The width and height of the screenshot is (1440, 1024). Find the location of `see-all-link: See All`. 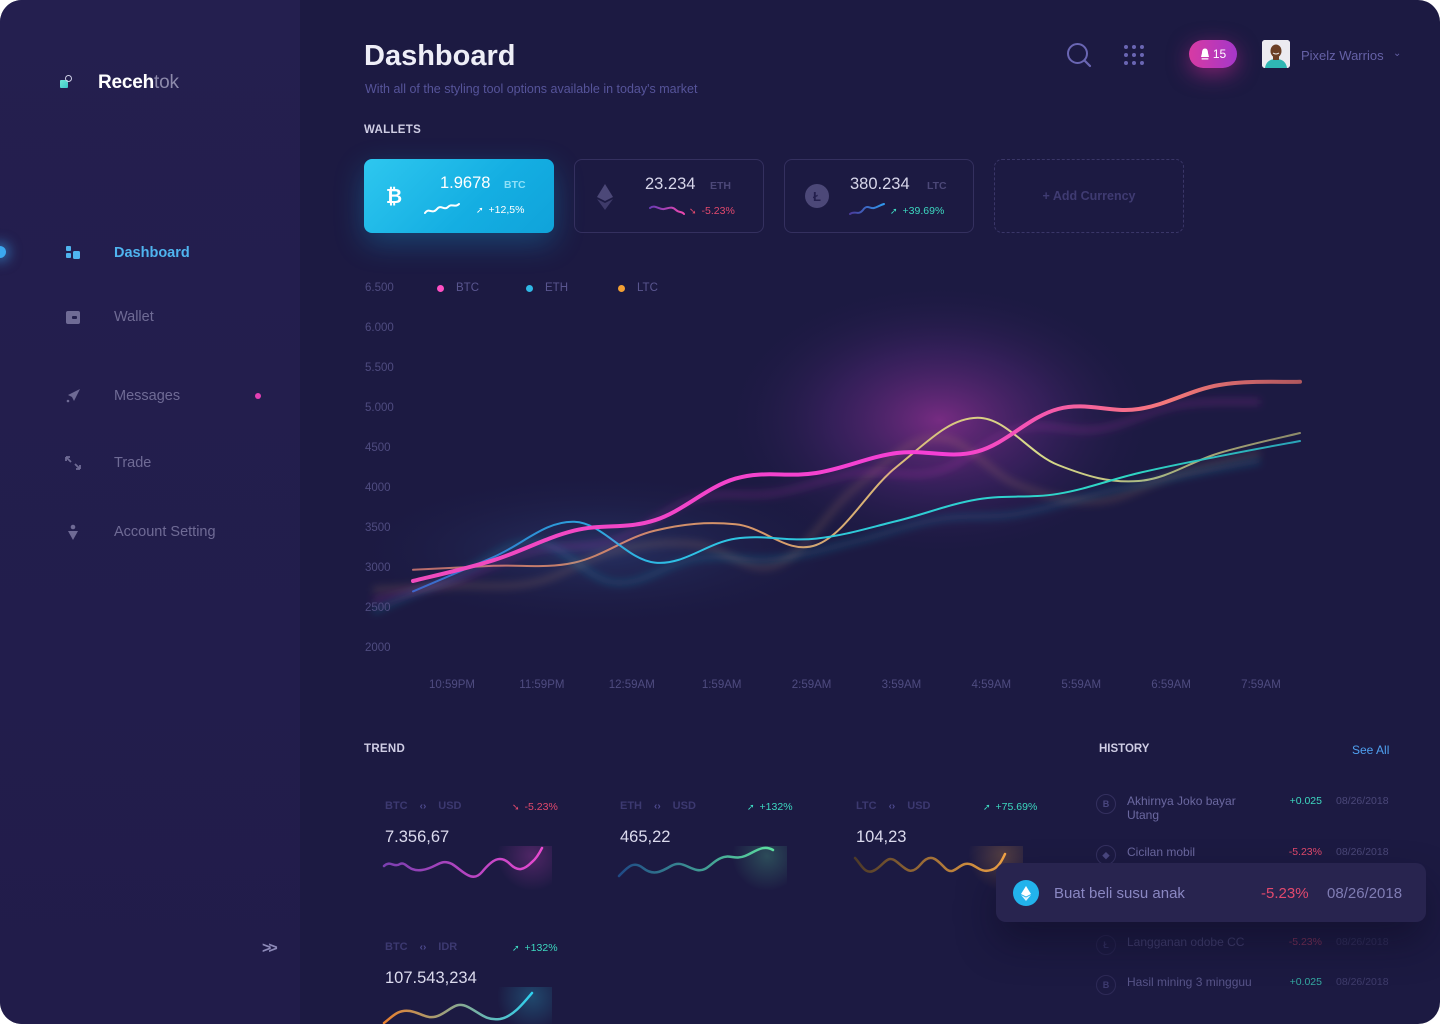

see-all-link: See All is located at coordinates (1371, 750).